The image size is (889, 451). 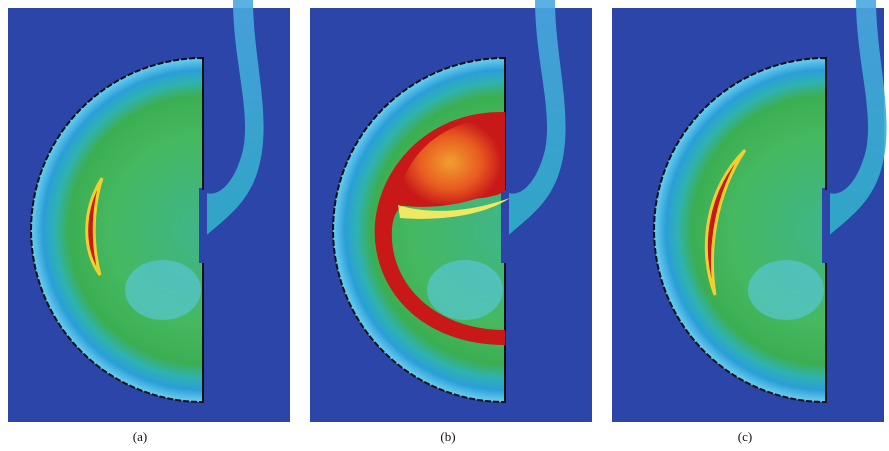 What do you see at coordinates (745, 436) in the screenshot?
I see `panel-label: (c)` at bounding box center [745, 436].